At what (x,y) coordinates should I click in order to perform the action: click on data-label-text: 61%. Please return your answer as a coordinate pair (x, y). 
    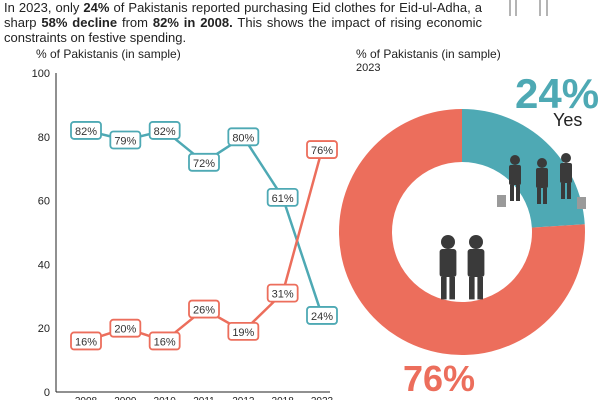
    Looking at the image, I should click on (283, 199).